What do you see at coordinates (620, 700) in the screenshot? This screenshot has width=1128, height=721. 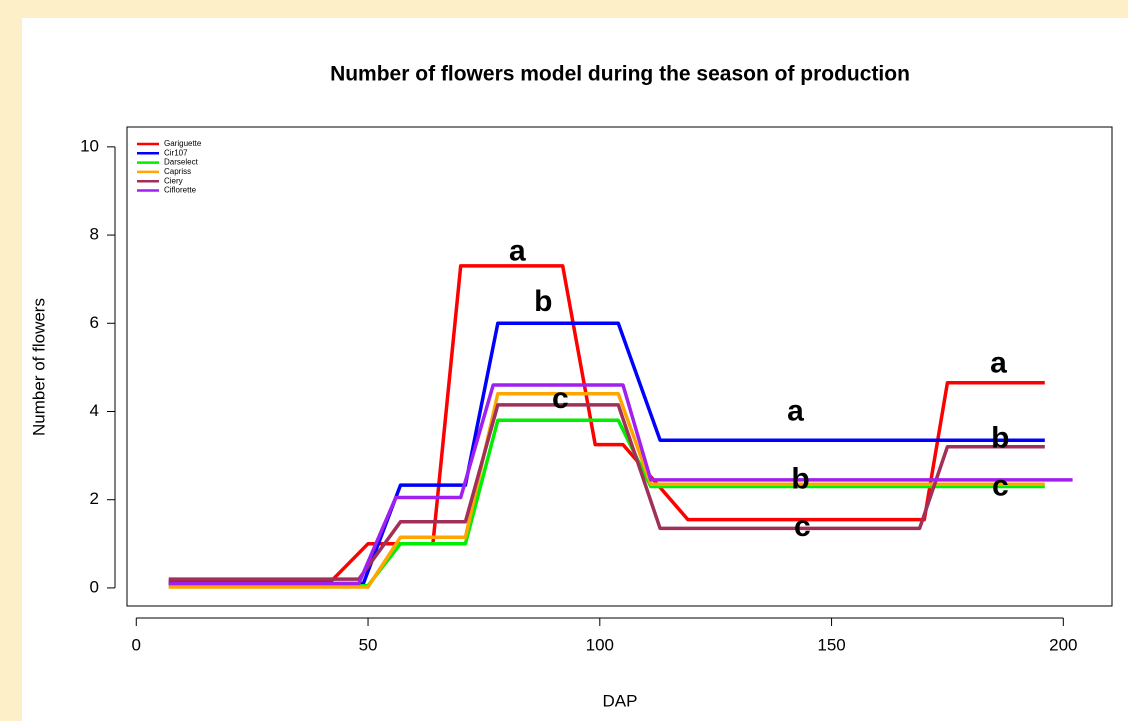 I see `x-axis-label: DAP` at bounding box center [620, 700].